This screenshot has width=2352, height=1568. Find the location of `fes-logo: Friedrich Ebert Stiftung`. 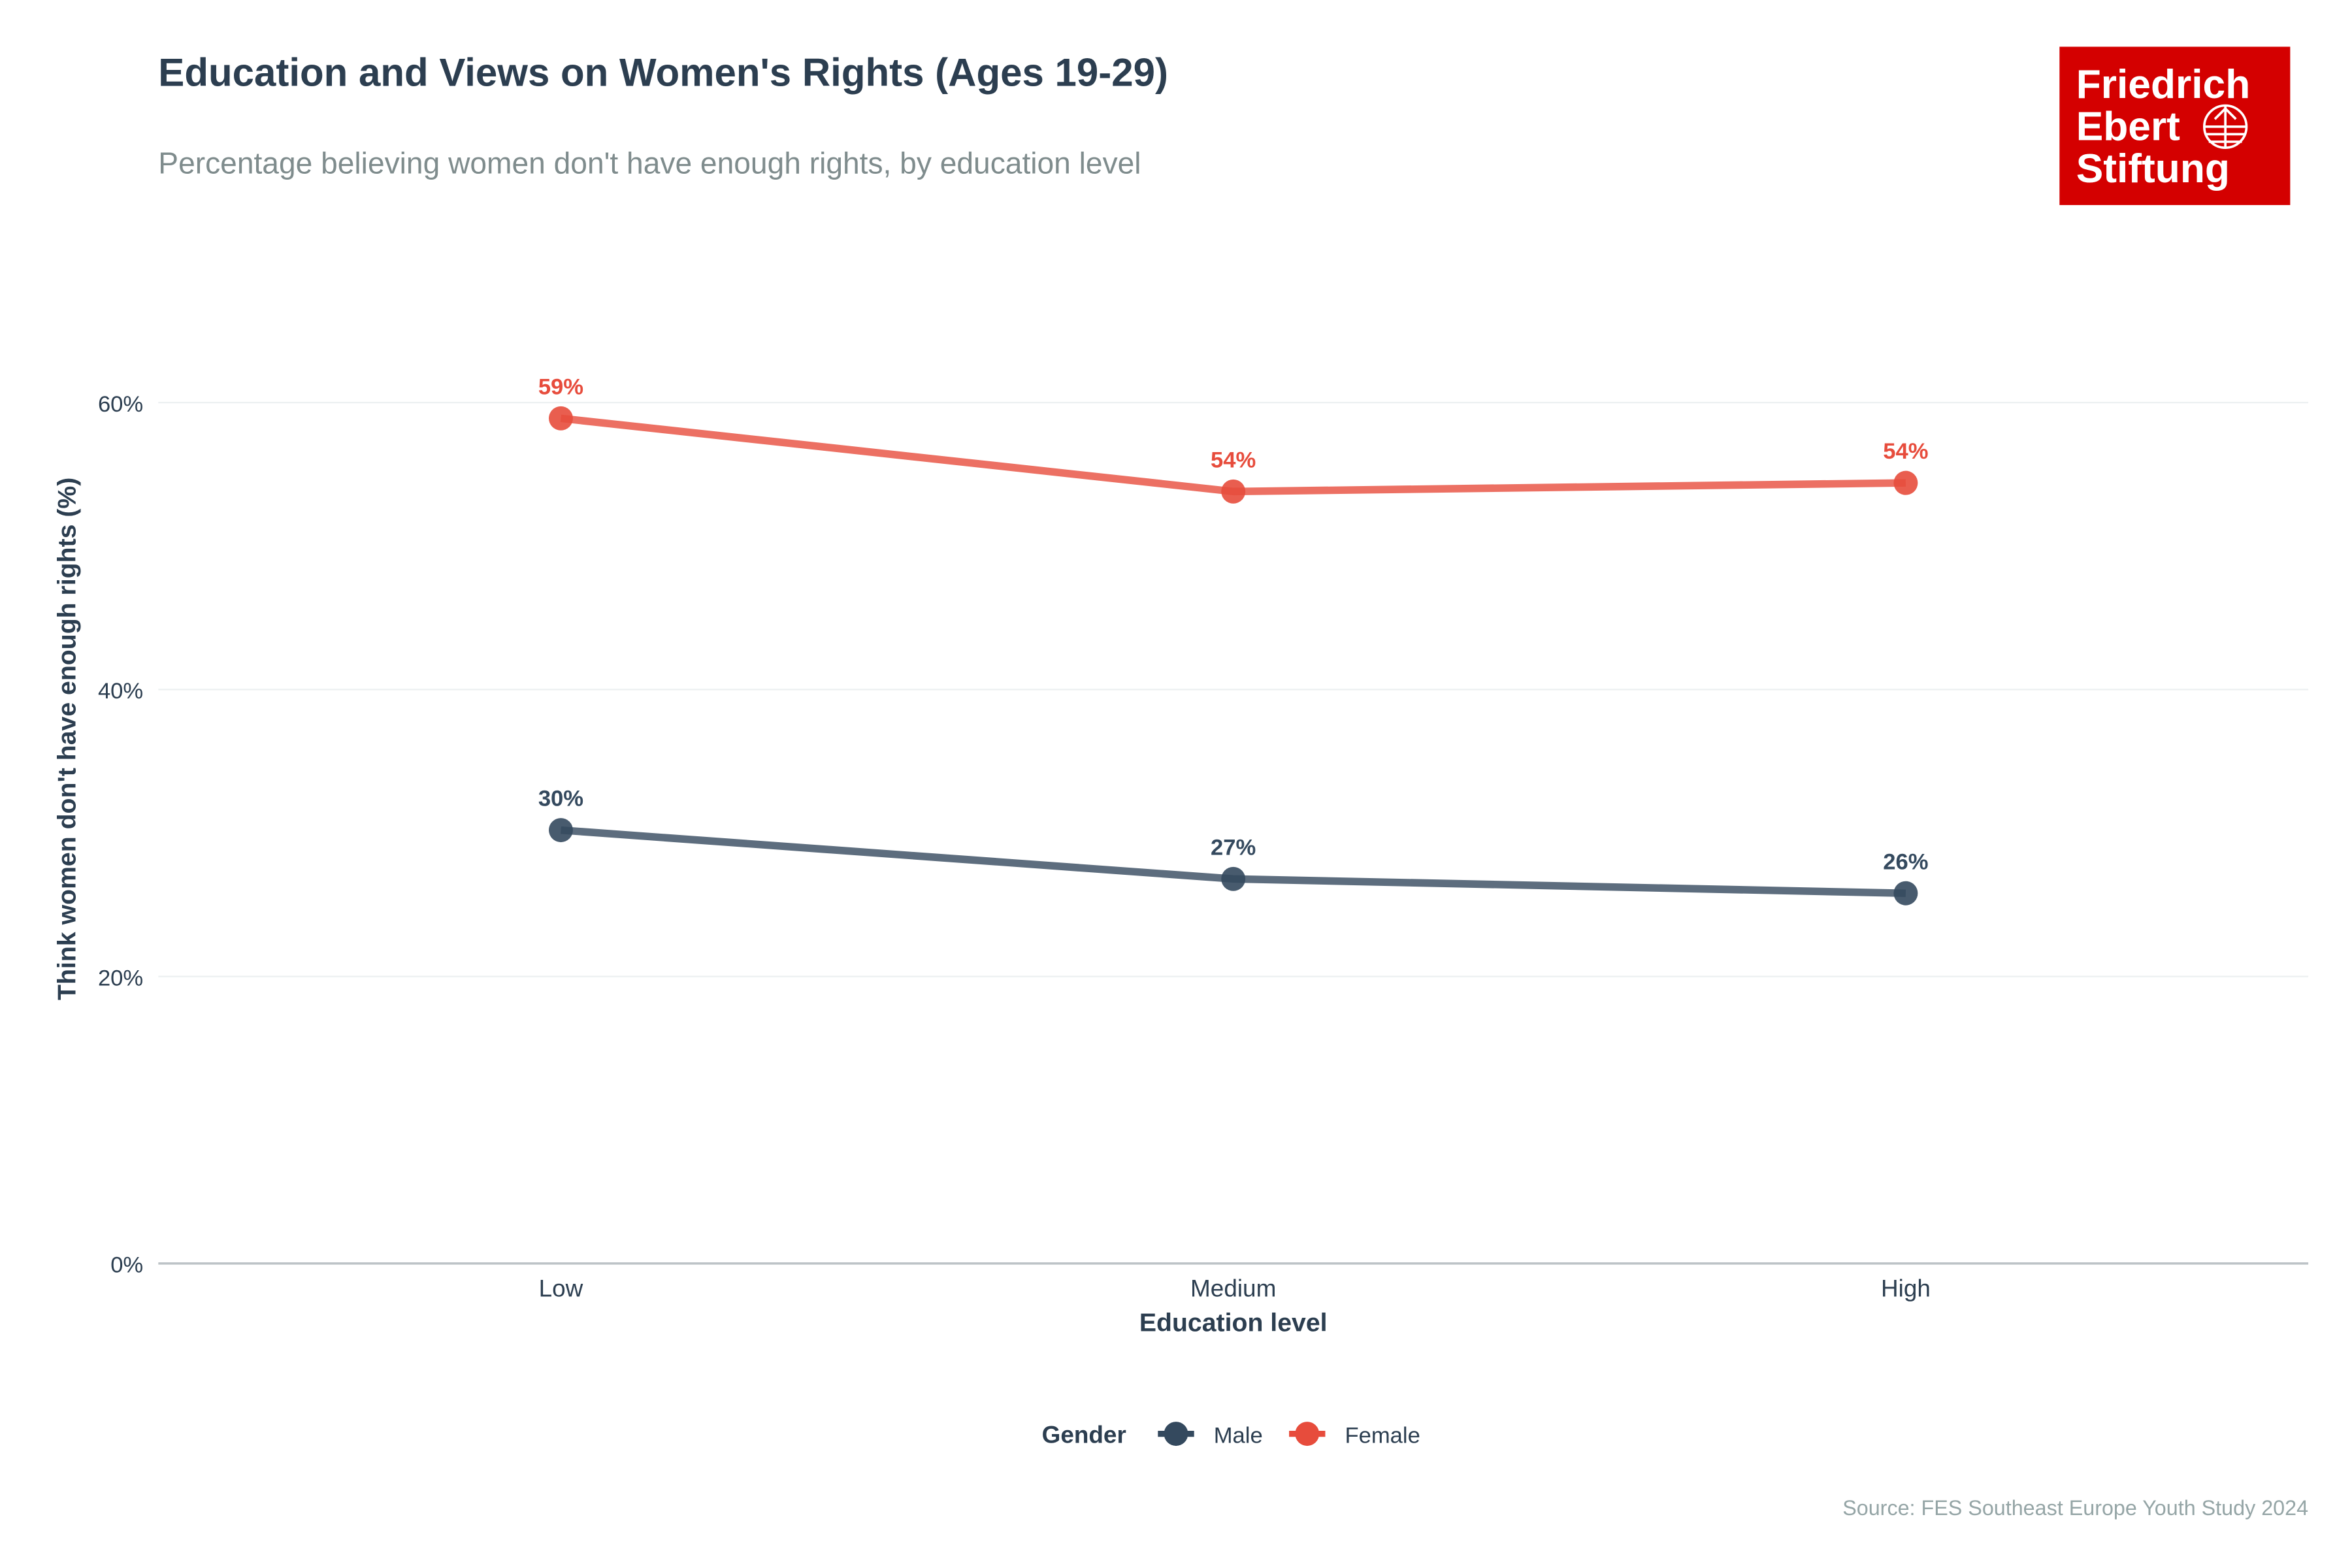

fes-logo: Friedrich Ebert Stiftung is located at coordinates (2175, 125).